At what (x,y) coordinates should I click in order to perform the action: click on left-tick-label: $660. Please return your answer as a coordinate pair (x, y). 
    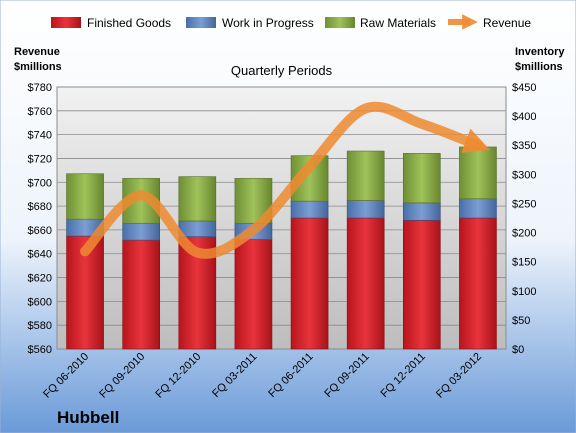
    Looking at the image, I should click on (40, 231).